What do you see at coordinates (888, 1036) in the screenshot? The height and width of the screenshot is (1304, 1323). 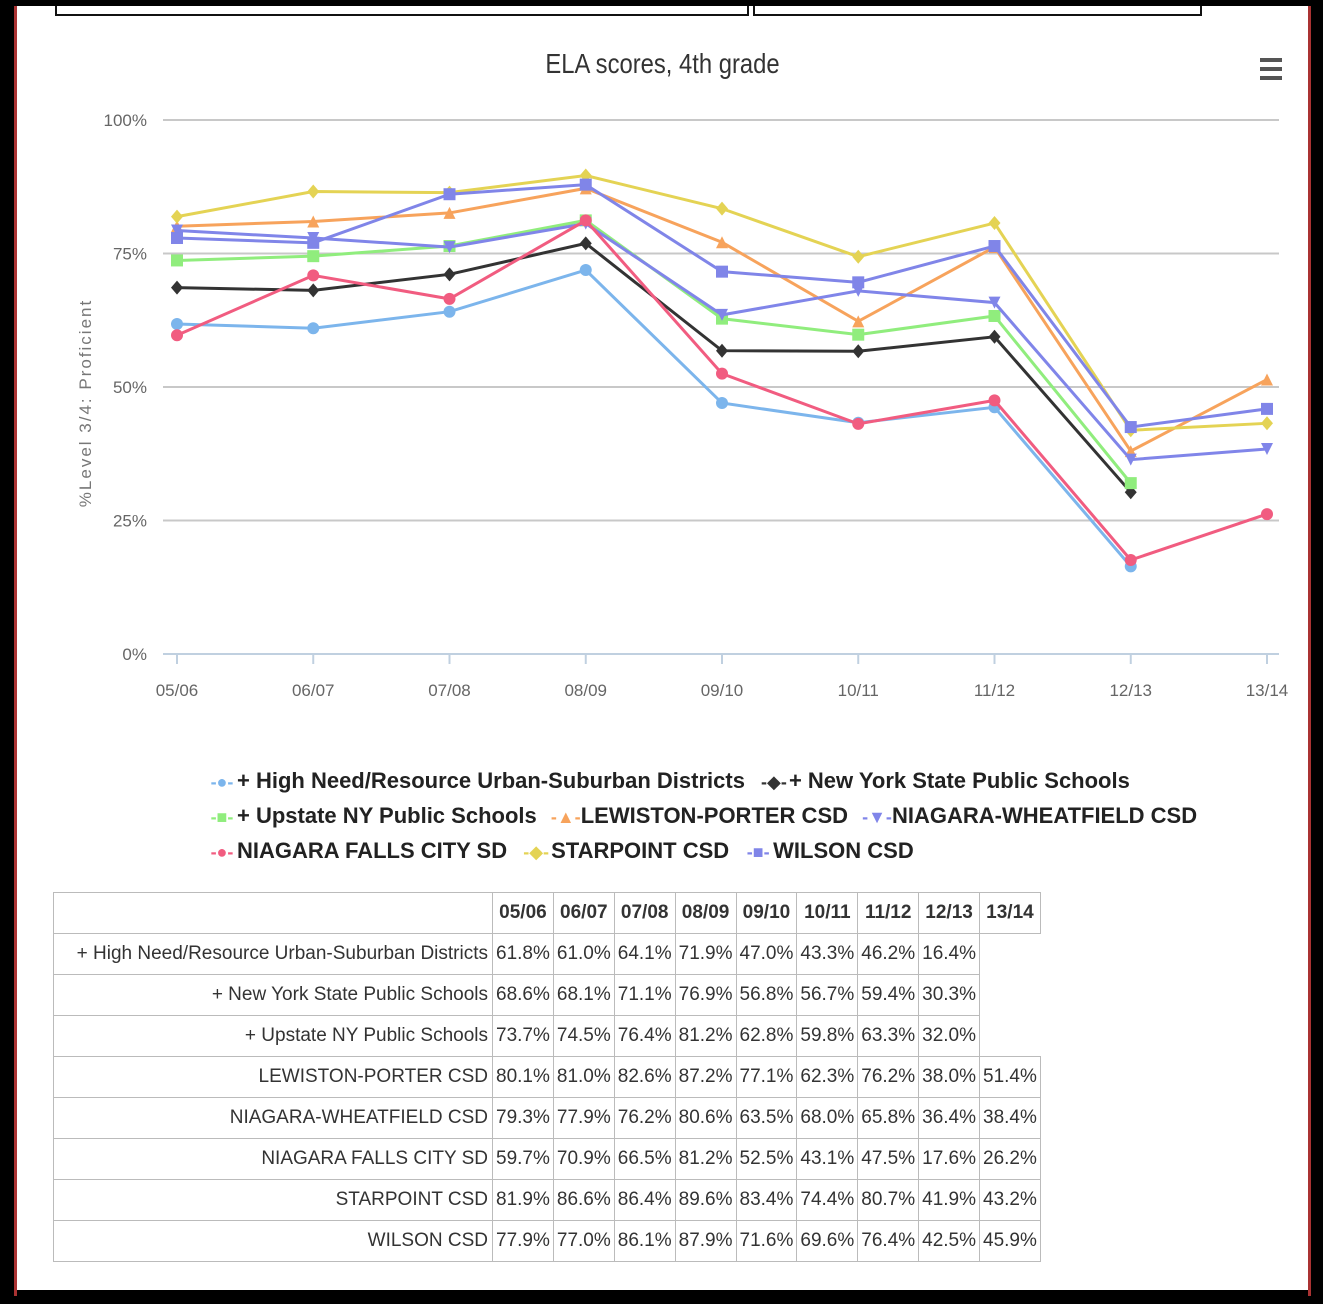 I see `table-cell: 63.3%` at bounding box center [888, 1036].